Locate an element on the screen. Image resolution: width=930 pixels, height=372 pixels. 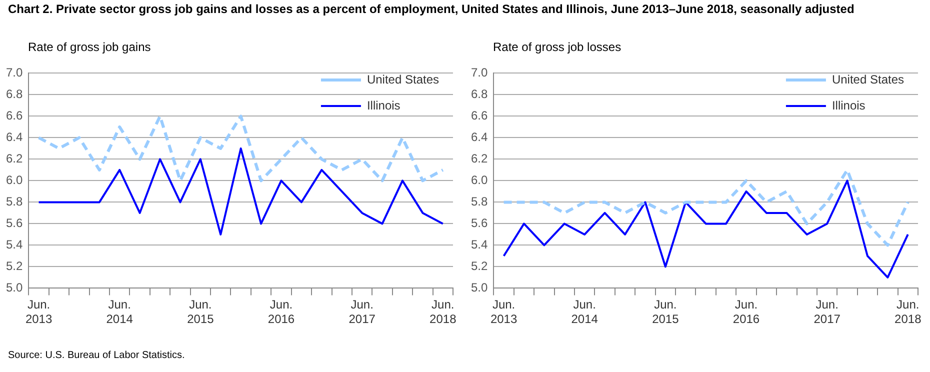
y-axis-title: Rate of gross job losses is located at coordinates (557, 47).